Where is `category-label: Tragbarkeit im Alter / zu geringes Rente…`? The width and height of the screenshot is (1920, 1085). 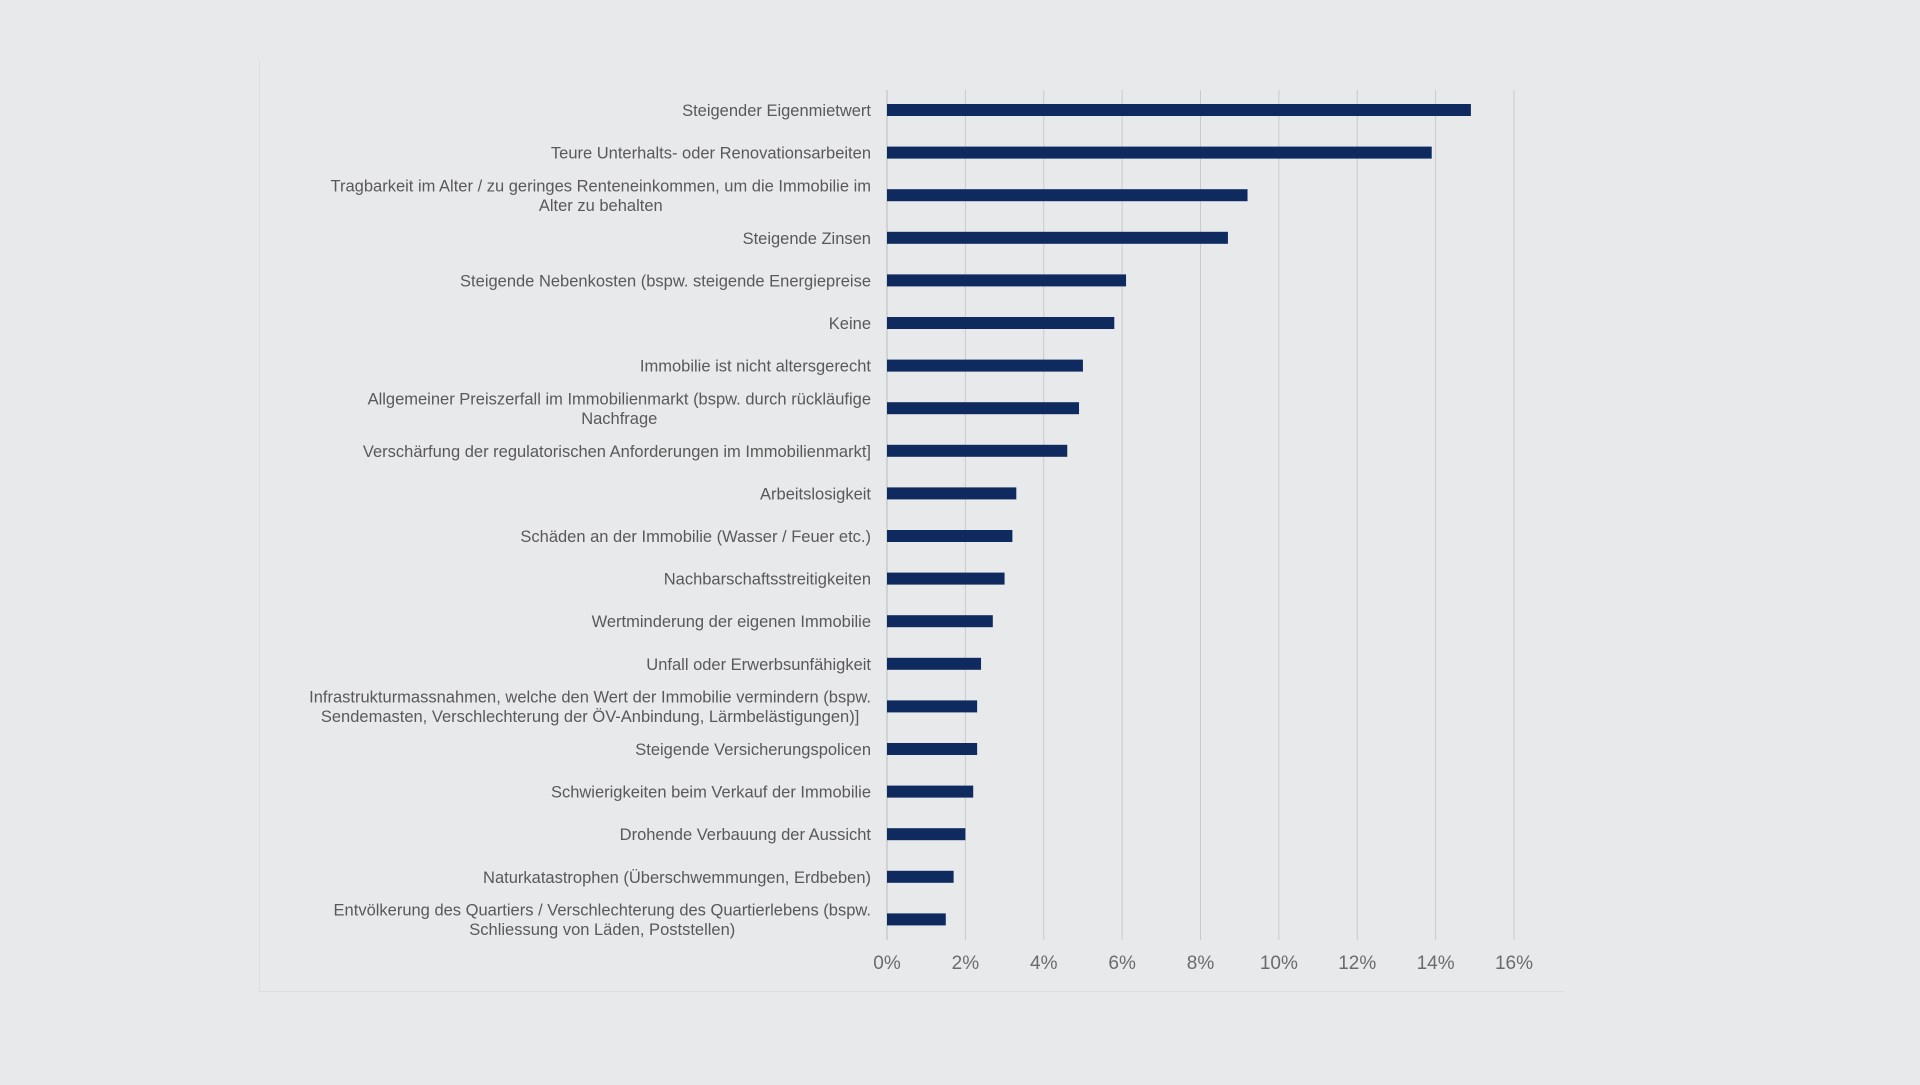 category-label: Tragbarkeit im Alter / zu geringes Rente… is located at coordinates (601, 196).